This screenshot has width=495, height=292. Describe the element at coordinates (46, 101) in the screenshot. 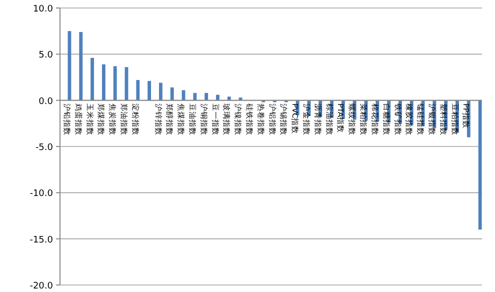

I see `y-tick-label: 0.0` at that location.